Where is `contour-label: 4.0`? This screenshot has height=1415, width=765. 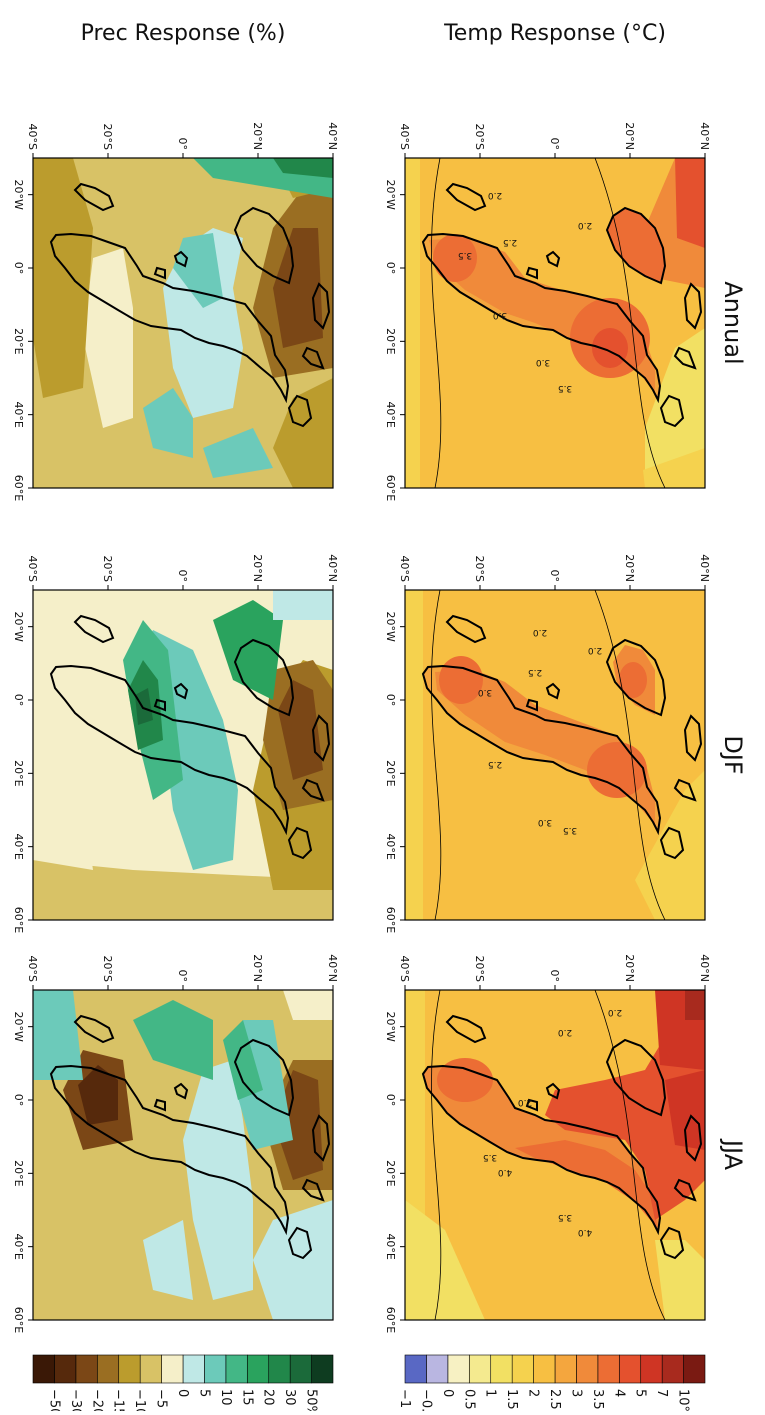 contour-label: 4.0 is located at coordinates (585, 1232).